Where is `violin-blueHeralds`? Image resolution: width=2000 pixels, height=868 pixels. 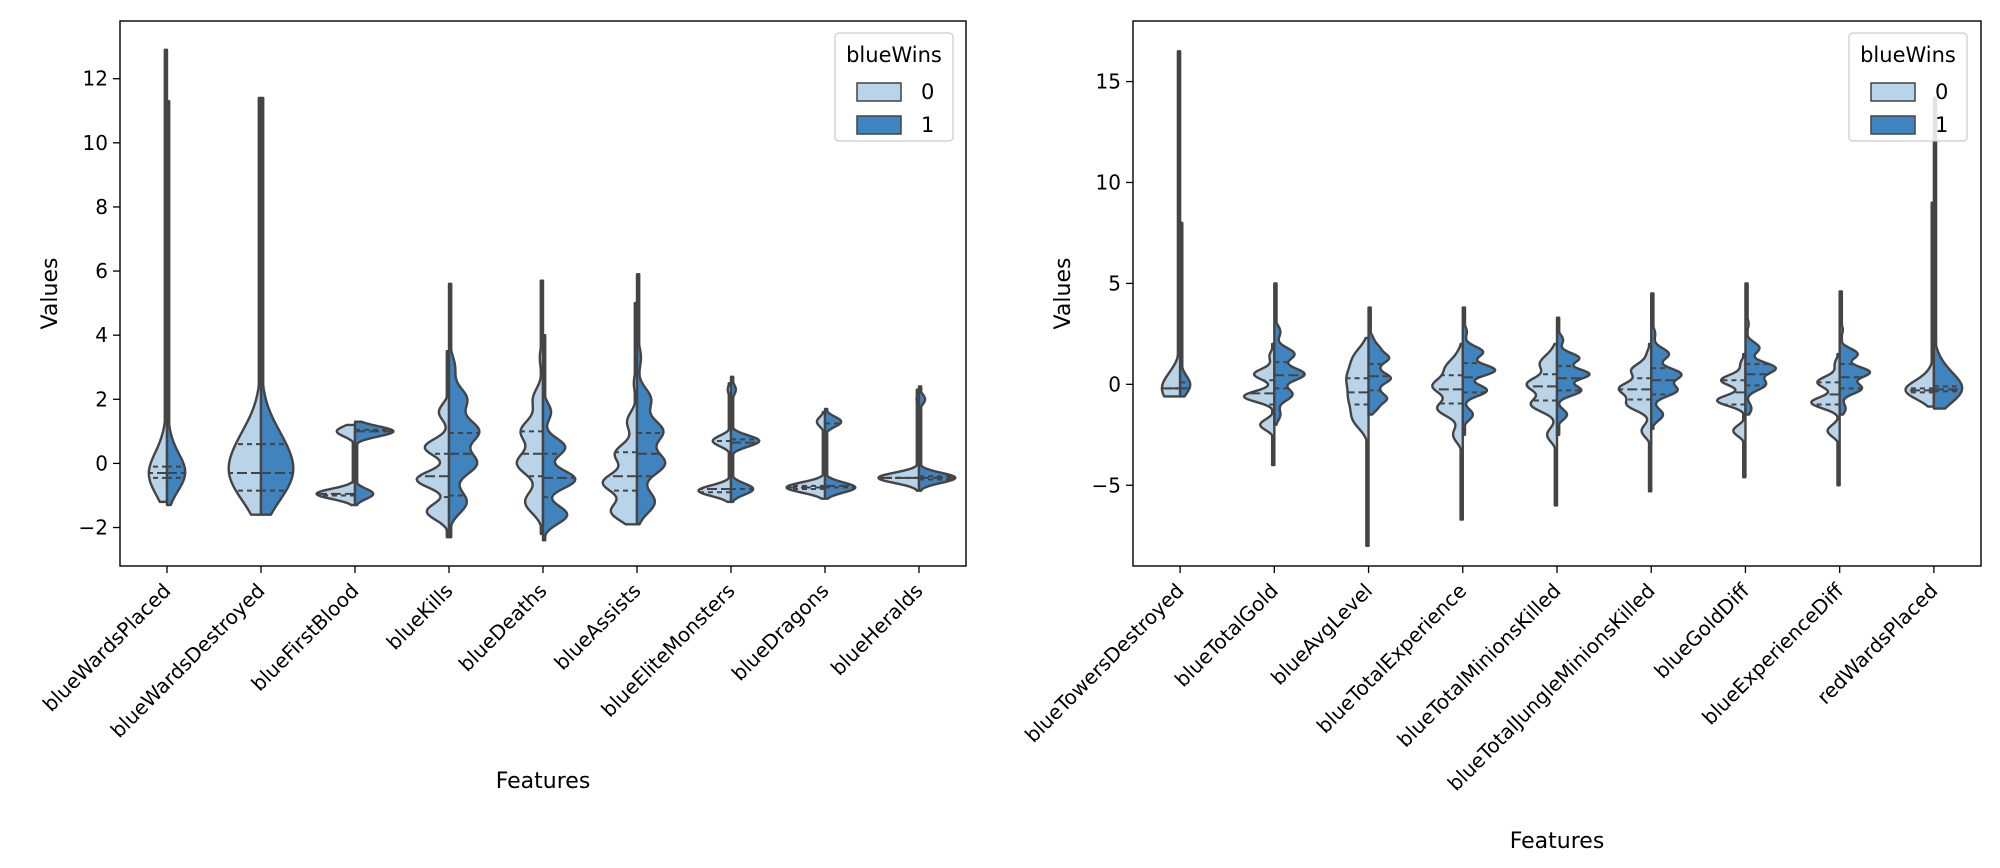 violin-blueHeralds is located at coordinates (917, 438).